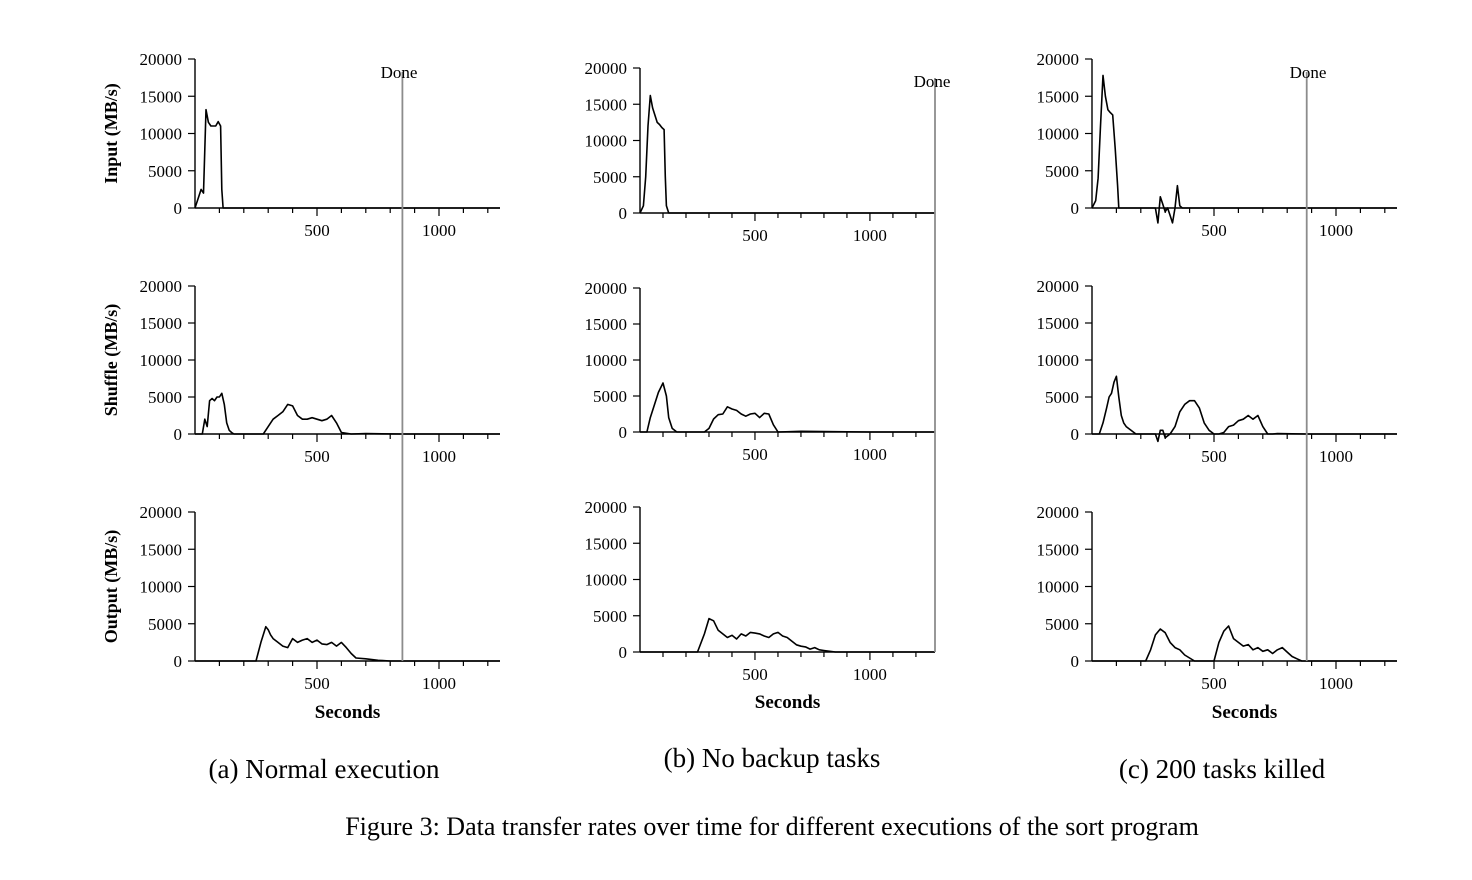  What do you see at coordinates (324, 769) in the screenshot?
I see `caption-normal-execution: (a) Normal execution` at bounding box center [324, 769].